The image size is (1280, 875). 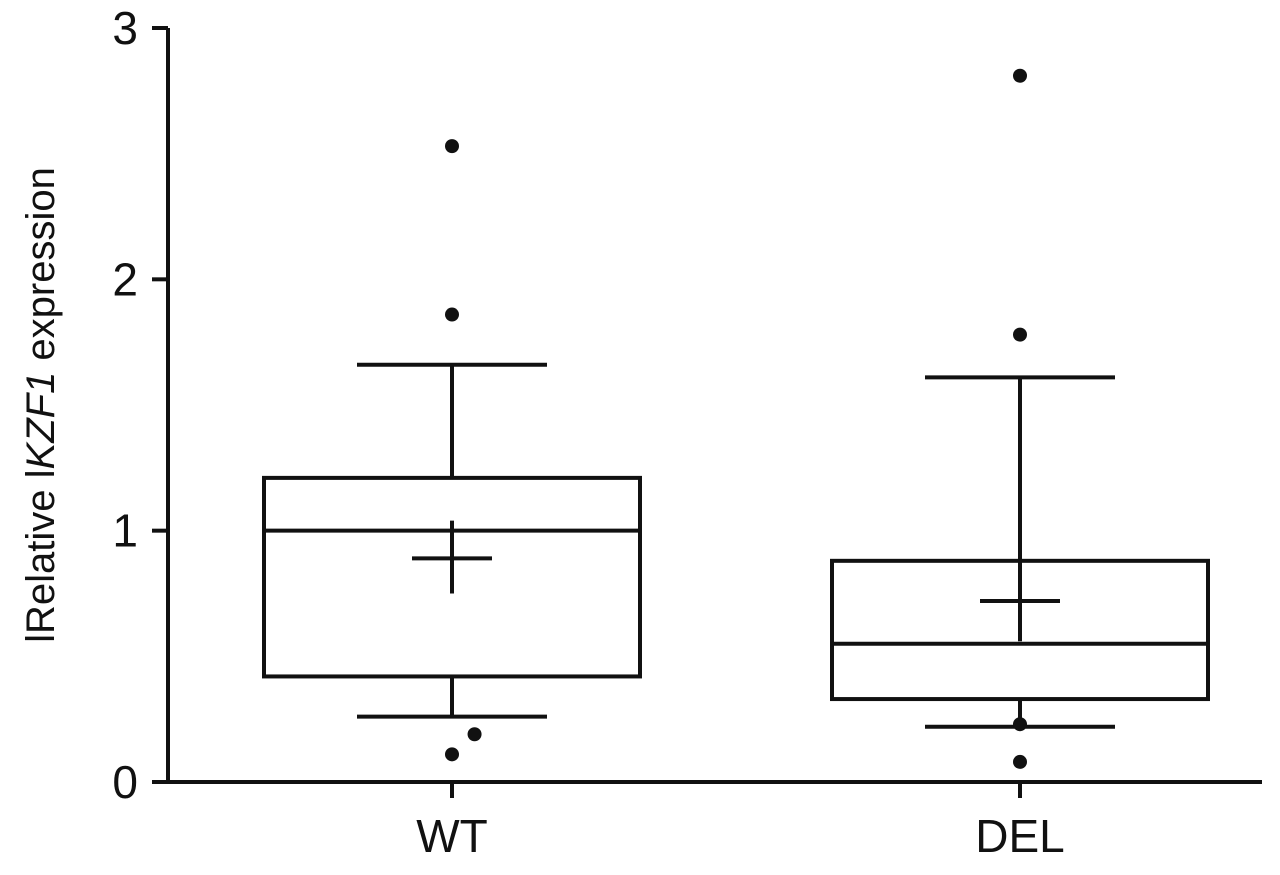 I want to click on y-tick-label: 1, so click(x=125, y=531).